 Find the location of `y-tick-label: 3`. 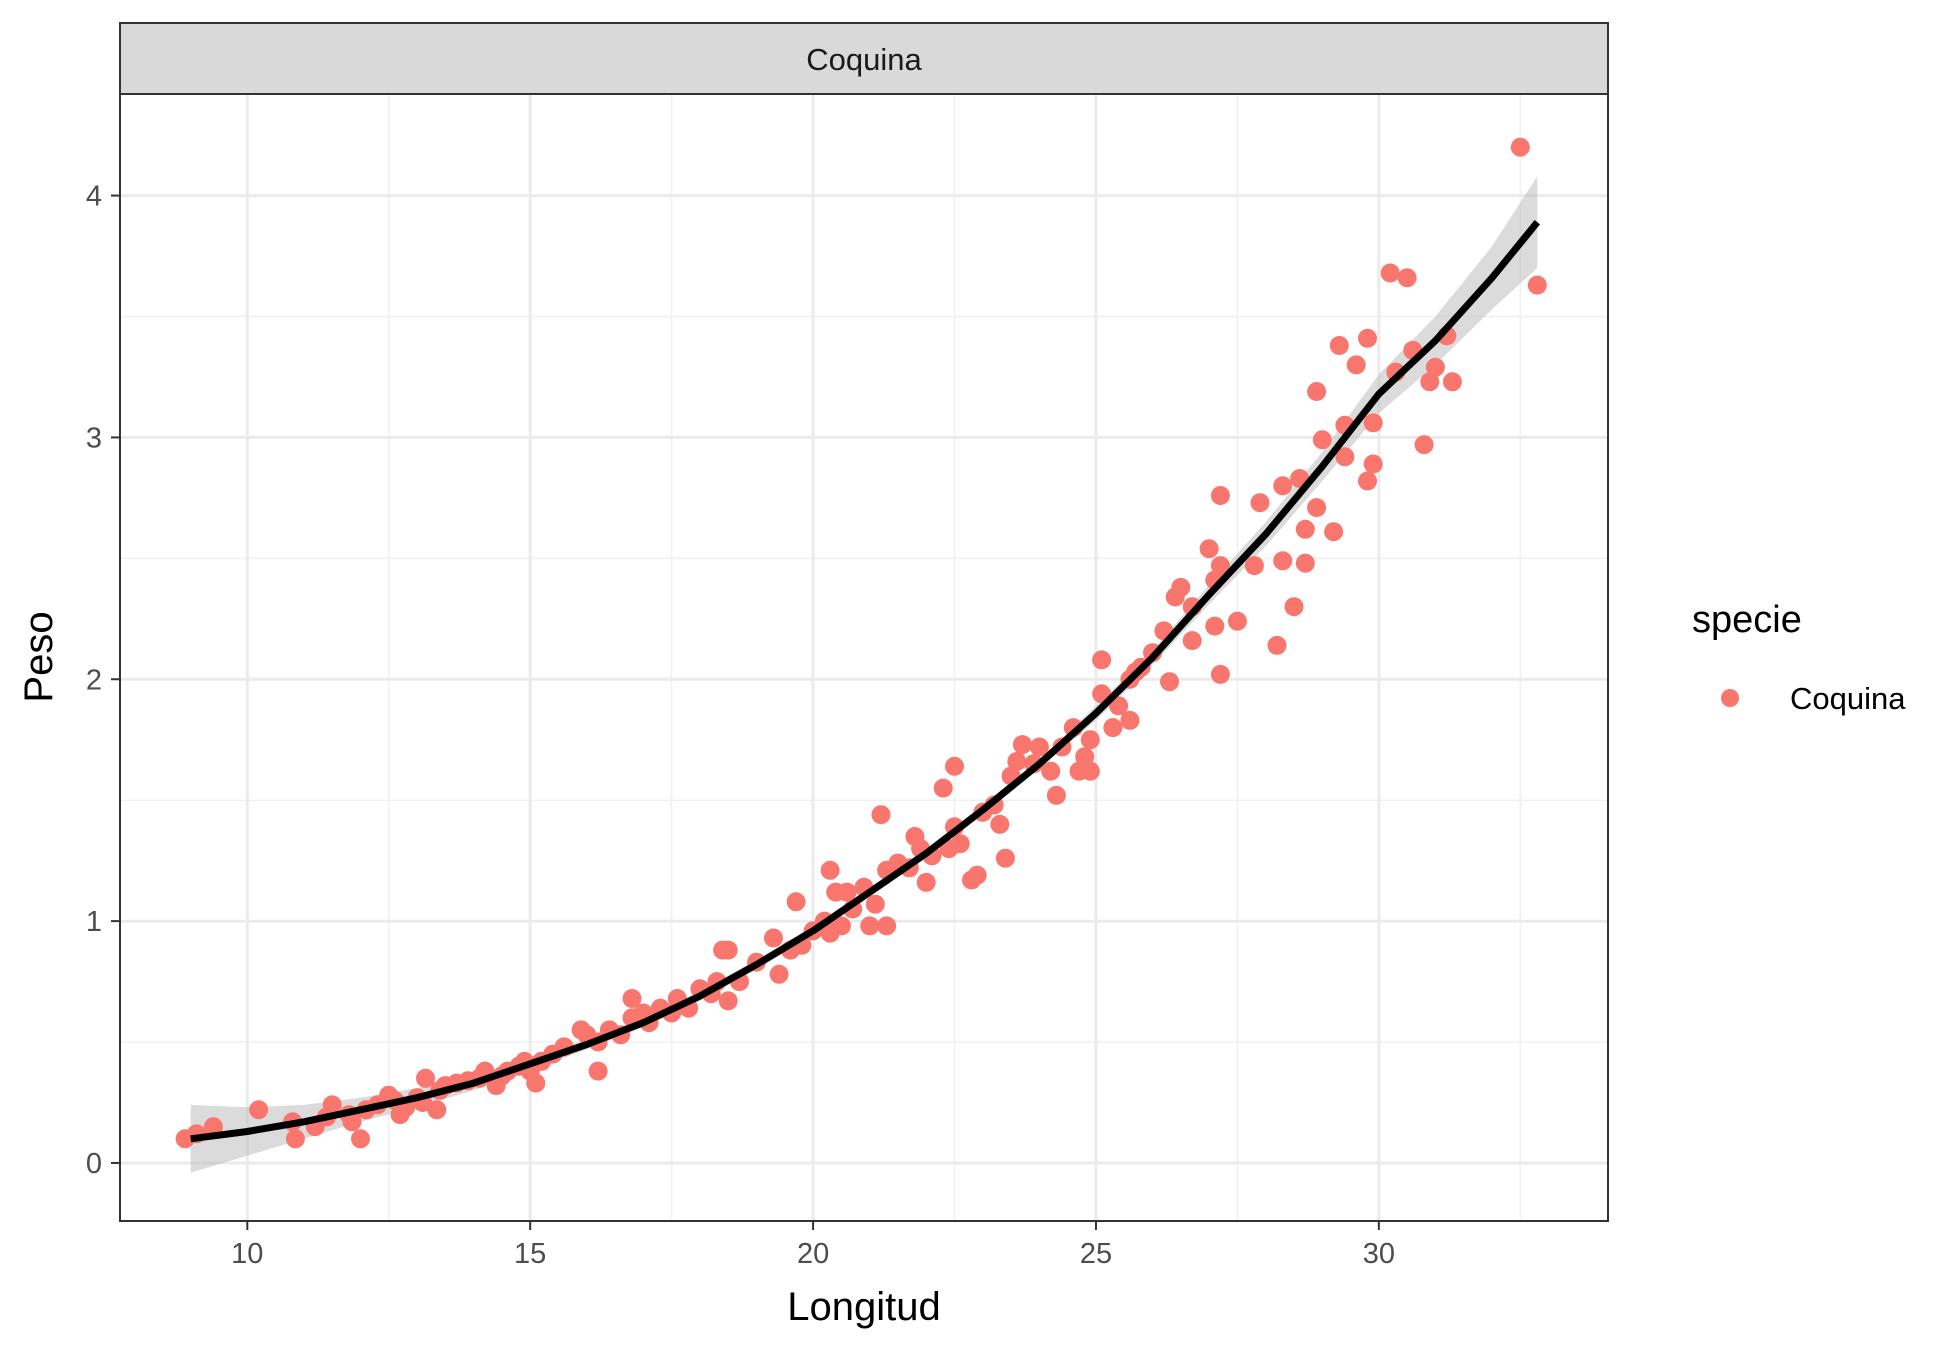

y-tick-label: 3 is located at coordinates (94, 438).